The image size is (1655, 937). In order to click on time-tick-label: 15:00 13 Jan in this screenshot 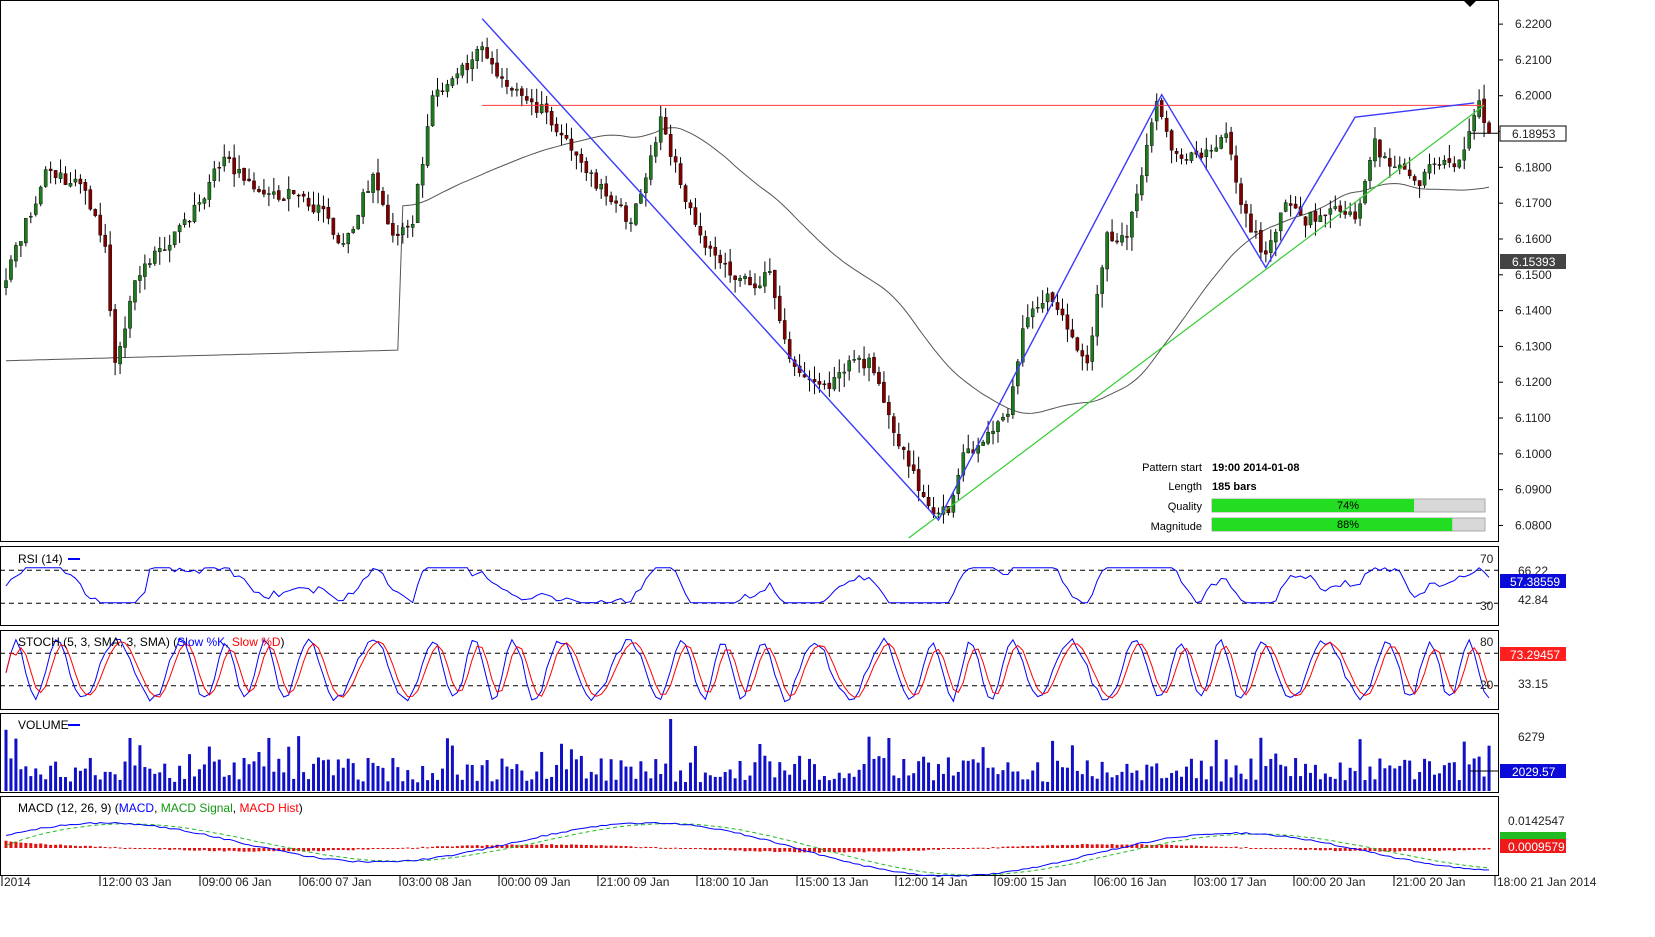, I will do `click(833, 882)`.